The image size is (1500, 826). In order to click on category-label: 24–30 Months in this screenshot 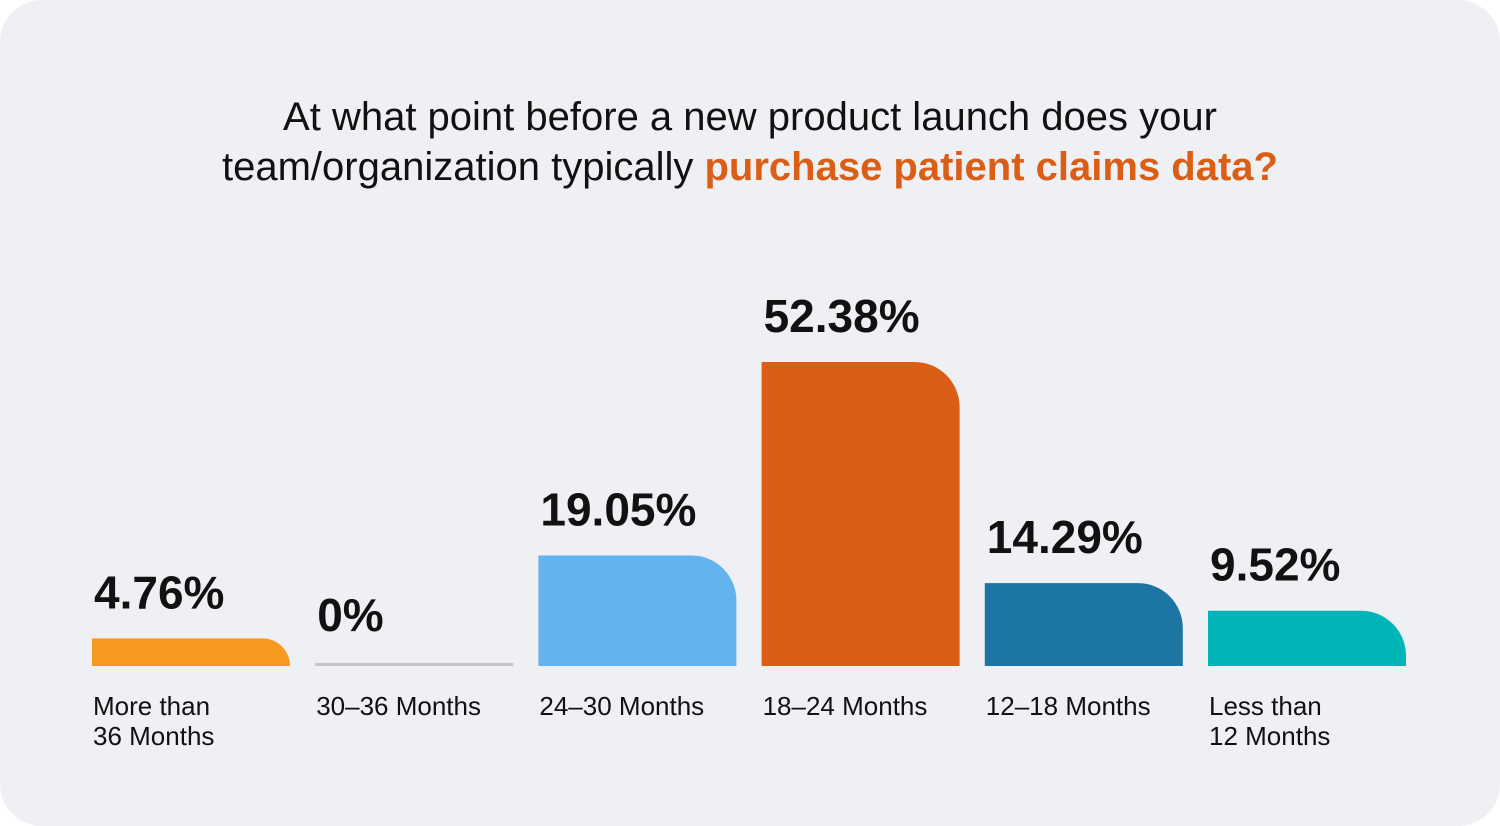, I will do `click(621, 706)`.